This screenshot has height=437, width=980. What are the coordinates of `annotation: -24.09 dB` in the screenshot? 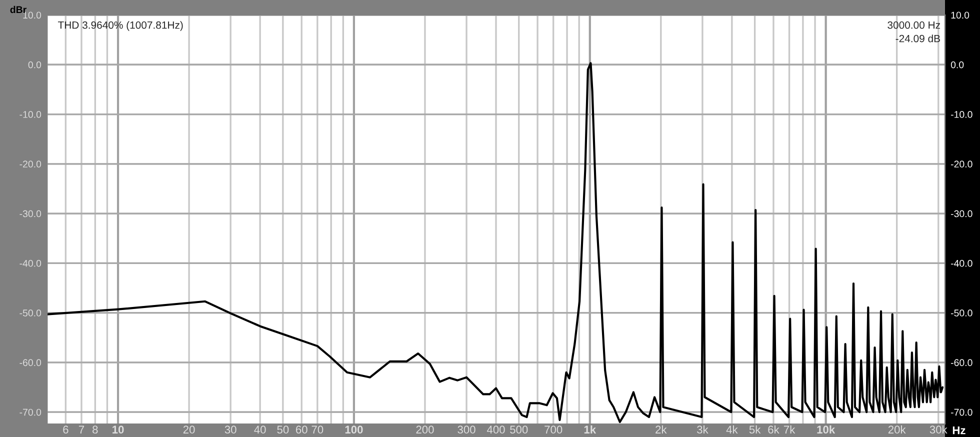 It's located at (918, 38).